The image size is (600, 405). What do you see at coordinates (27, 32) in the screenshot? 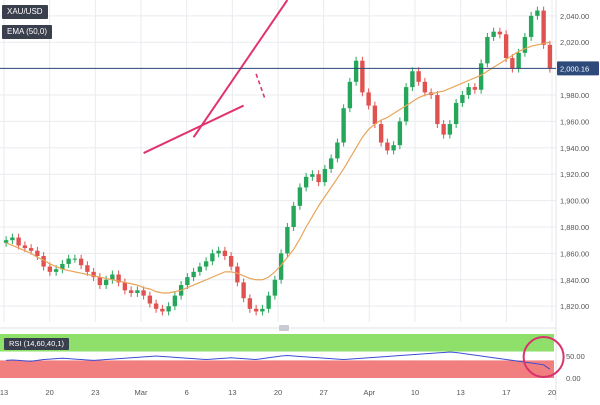
I see `ema-label: EMA (50,0)` at bounding box center [27, 32].